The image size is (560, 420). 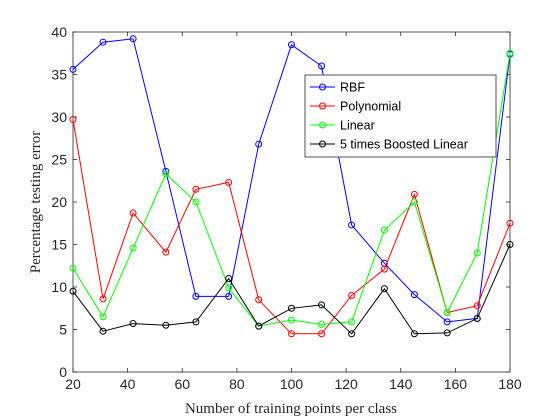 I want to click on y-tick-label: 0, so click(x=63, y=372).